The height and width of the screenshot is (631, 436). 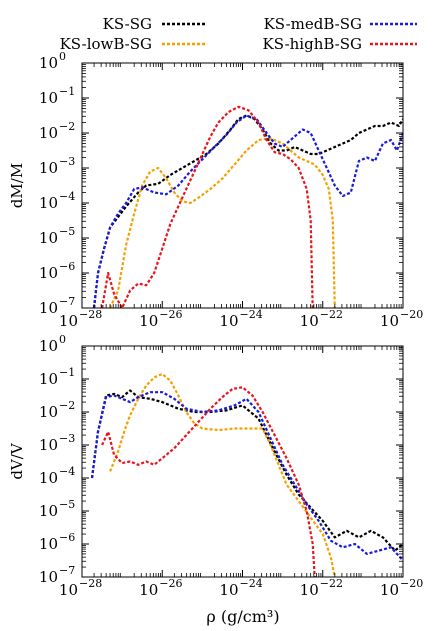 I want to click on legend-item-ks-highb-sg: KS-highB-SG, so click(x=340, y=44).